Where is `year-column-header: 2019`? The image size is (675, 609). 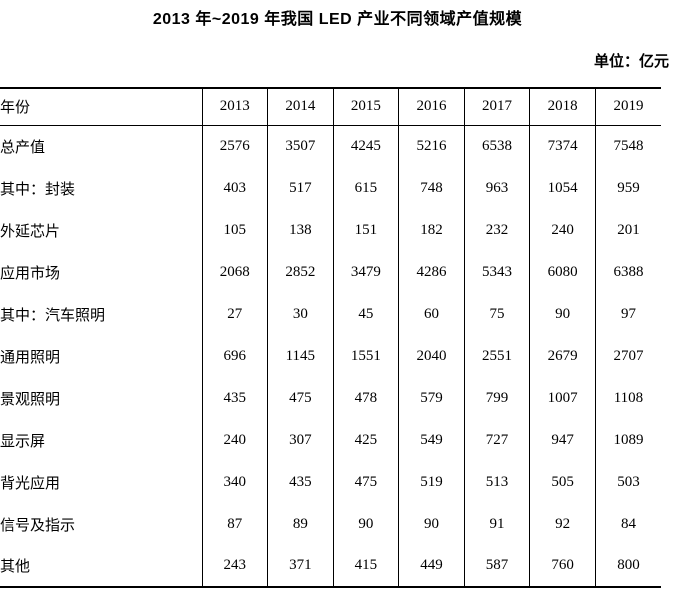
year-column-header: 2019 is located at coordinates (627, 106).